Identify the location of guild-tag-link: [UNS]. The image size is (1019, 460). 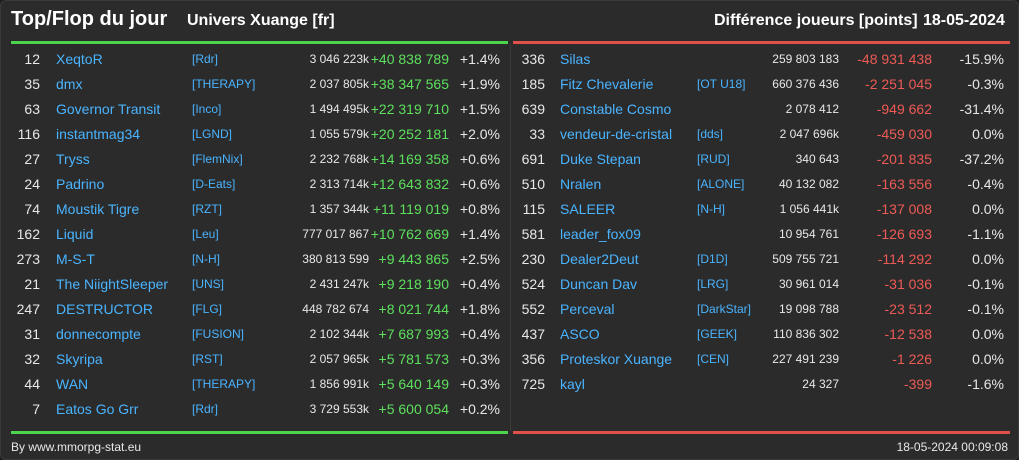
(208, 284).